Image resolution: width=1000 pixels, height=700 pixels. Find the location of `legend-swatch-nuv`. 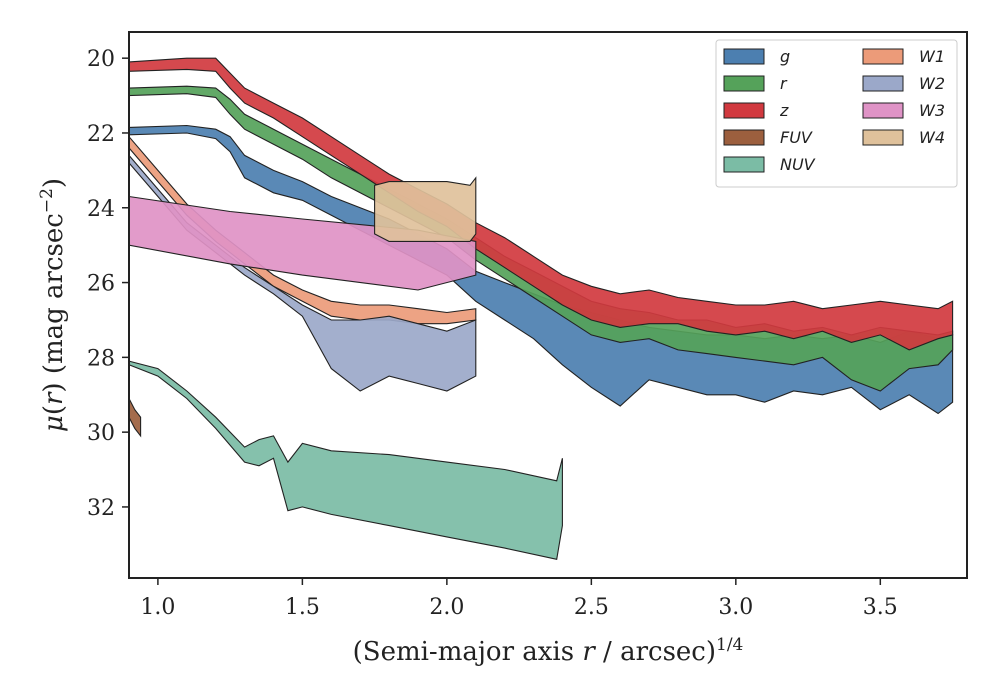

legend-swatch-nuv is located at coordinates (744, 164).